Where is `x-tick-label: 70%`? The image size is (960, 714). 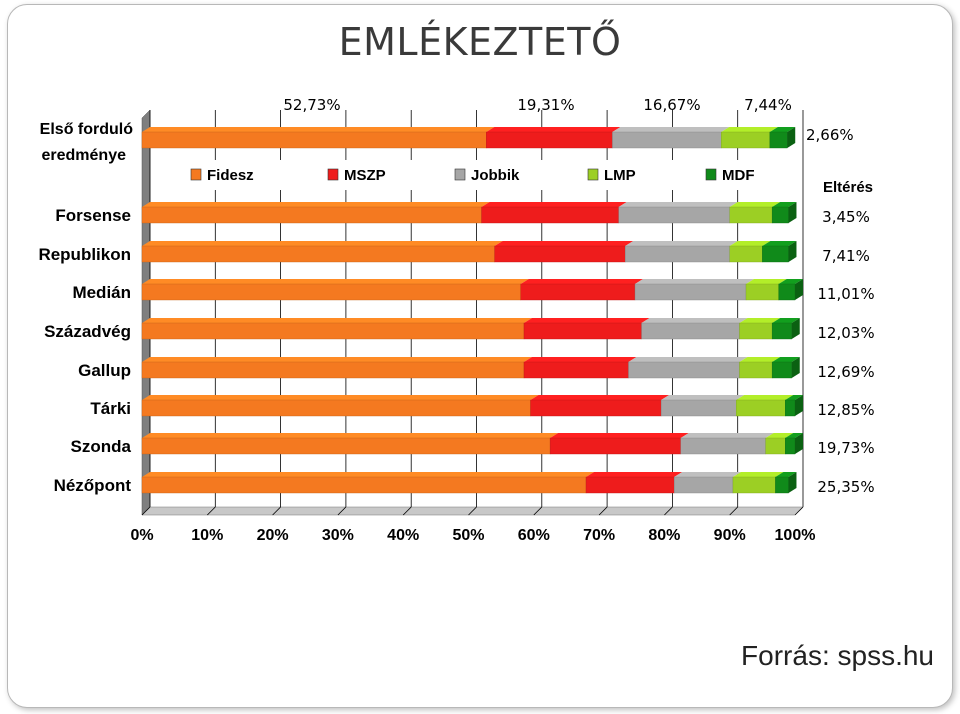 x-tick-label: 70% is located at coordinates (599, 535).